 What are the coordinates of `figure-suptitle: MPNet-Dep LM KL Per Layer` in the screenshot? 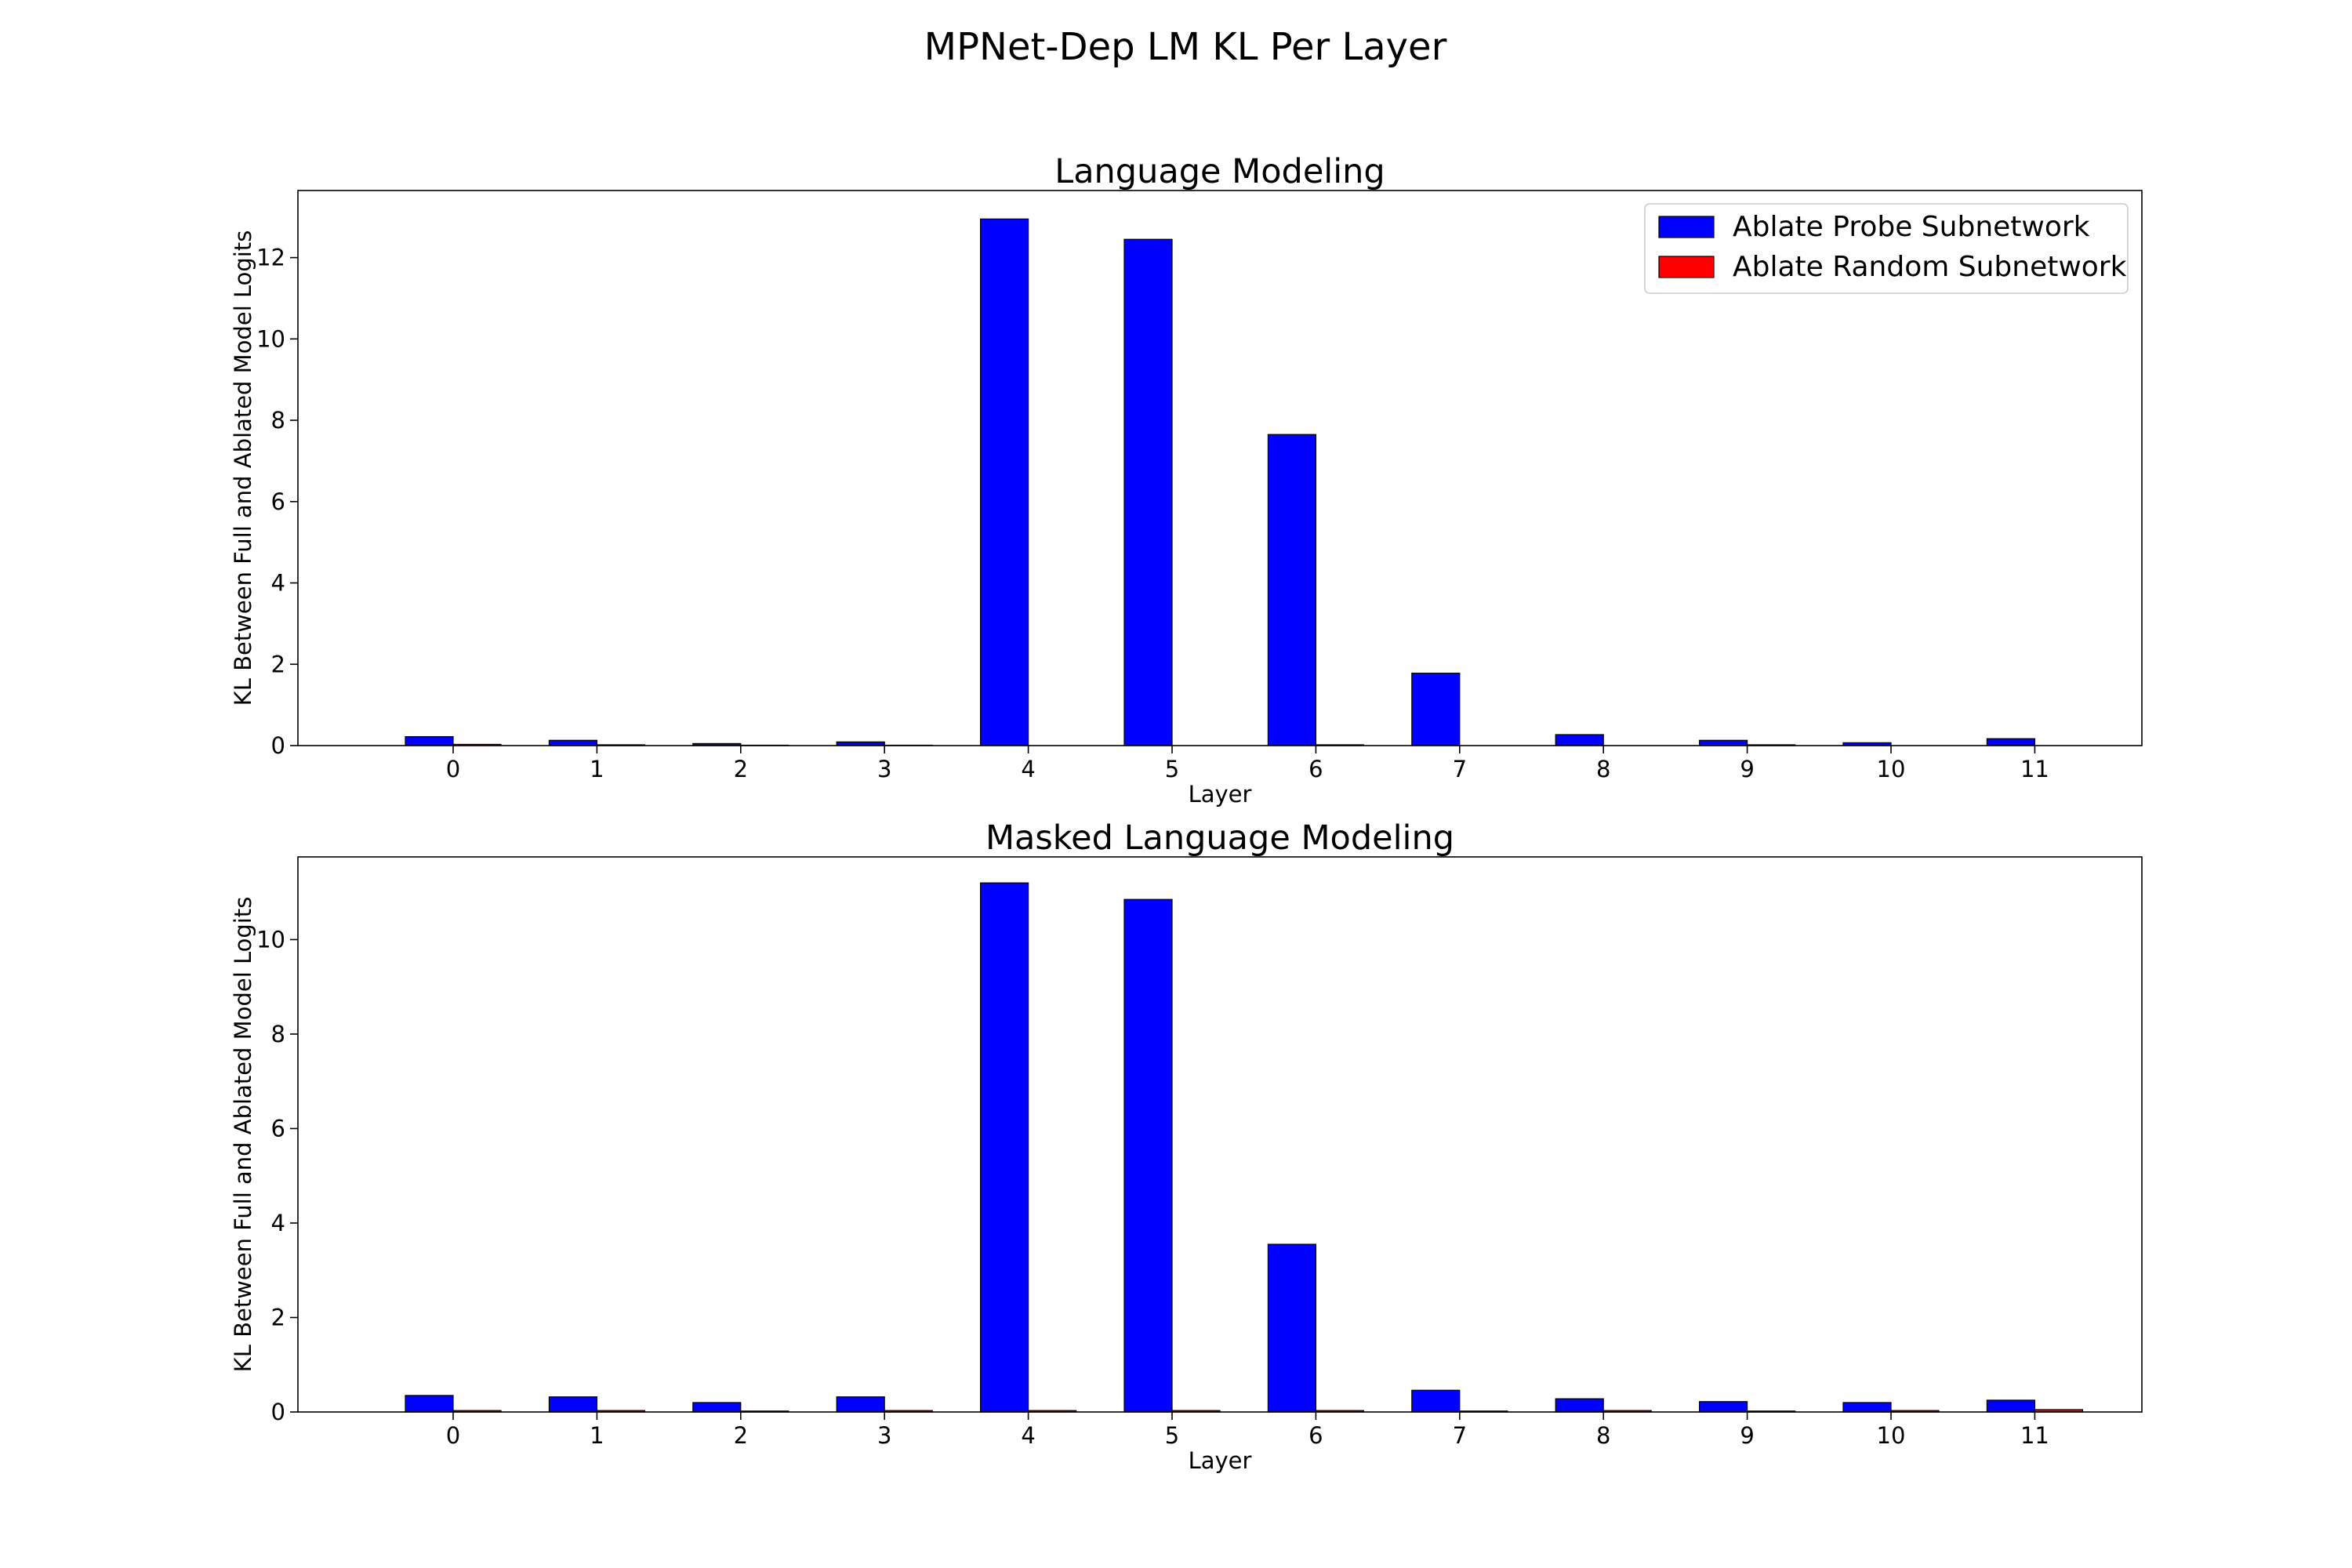 It's located at (1185, 47).